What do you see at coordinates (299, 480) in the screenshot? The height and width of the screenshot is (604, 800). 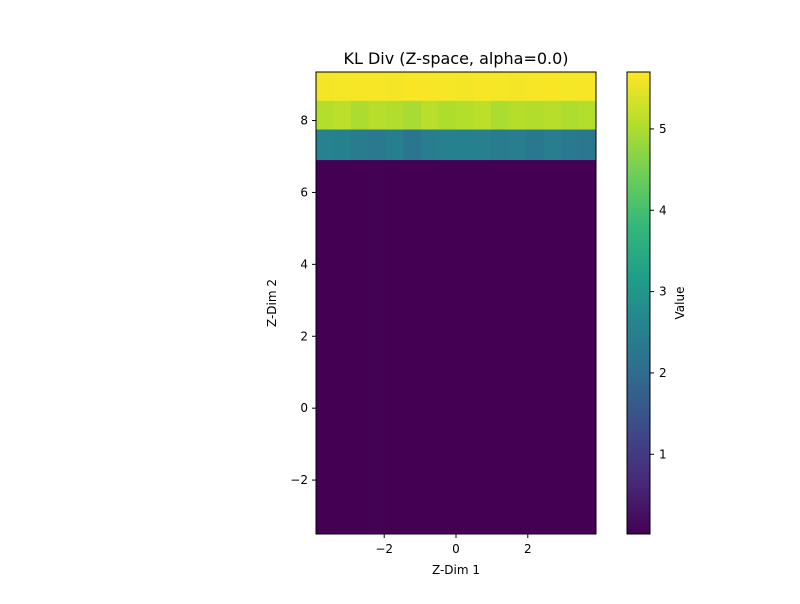 I see `y-tick-label: −2` at bounding box center [299, 480].